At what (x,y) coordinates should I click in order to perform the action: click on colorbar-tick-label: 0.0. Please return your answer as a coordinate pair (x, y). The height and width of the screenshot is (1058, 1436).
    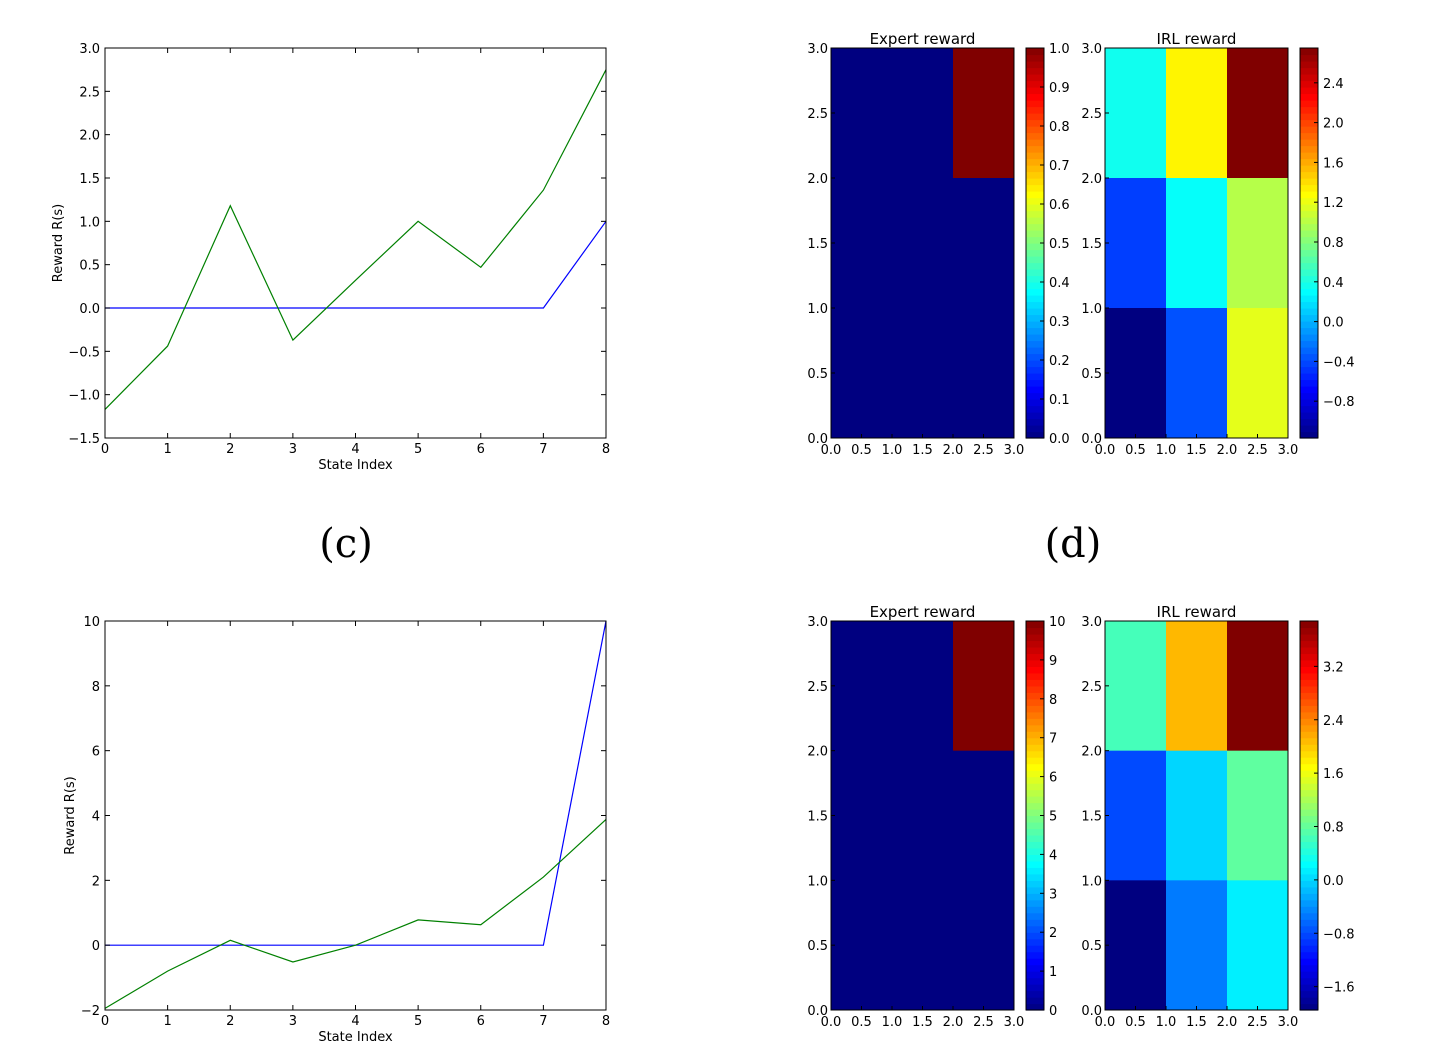
    Looking at the image, I should click on (1333, 323).